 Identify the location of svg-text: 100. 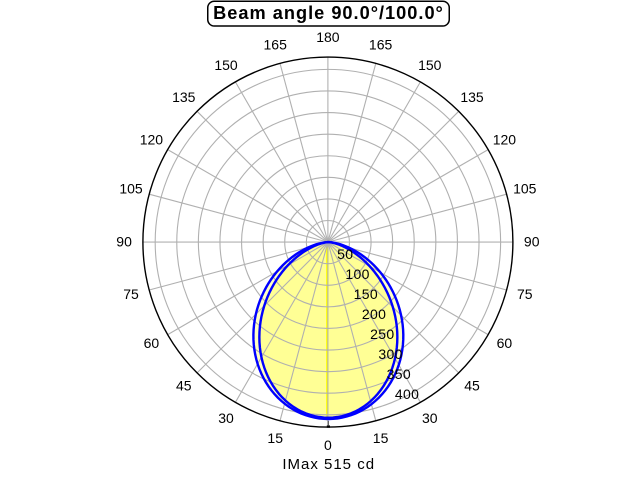
(357, 274).